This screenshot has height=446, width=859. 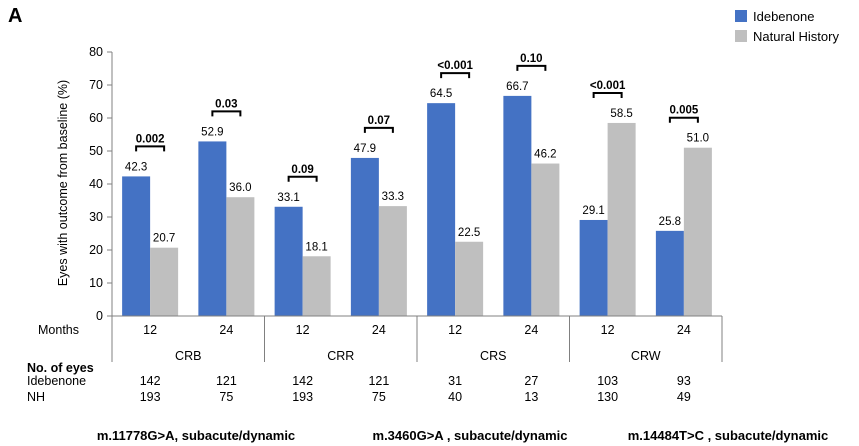 I want to click on p-value-label: 0.10, so click(x=531, y=59).